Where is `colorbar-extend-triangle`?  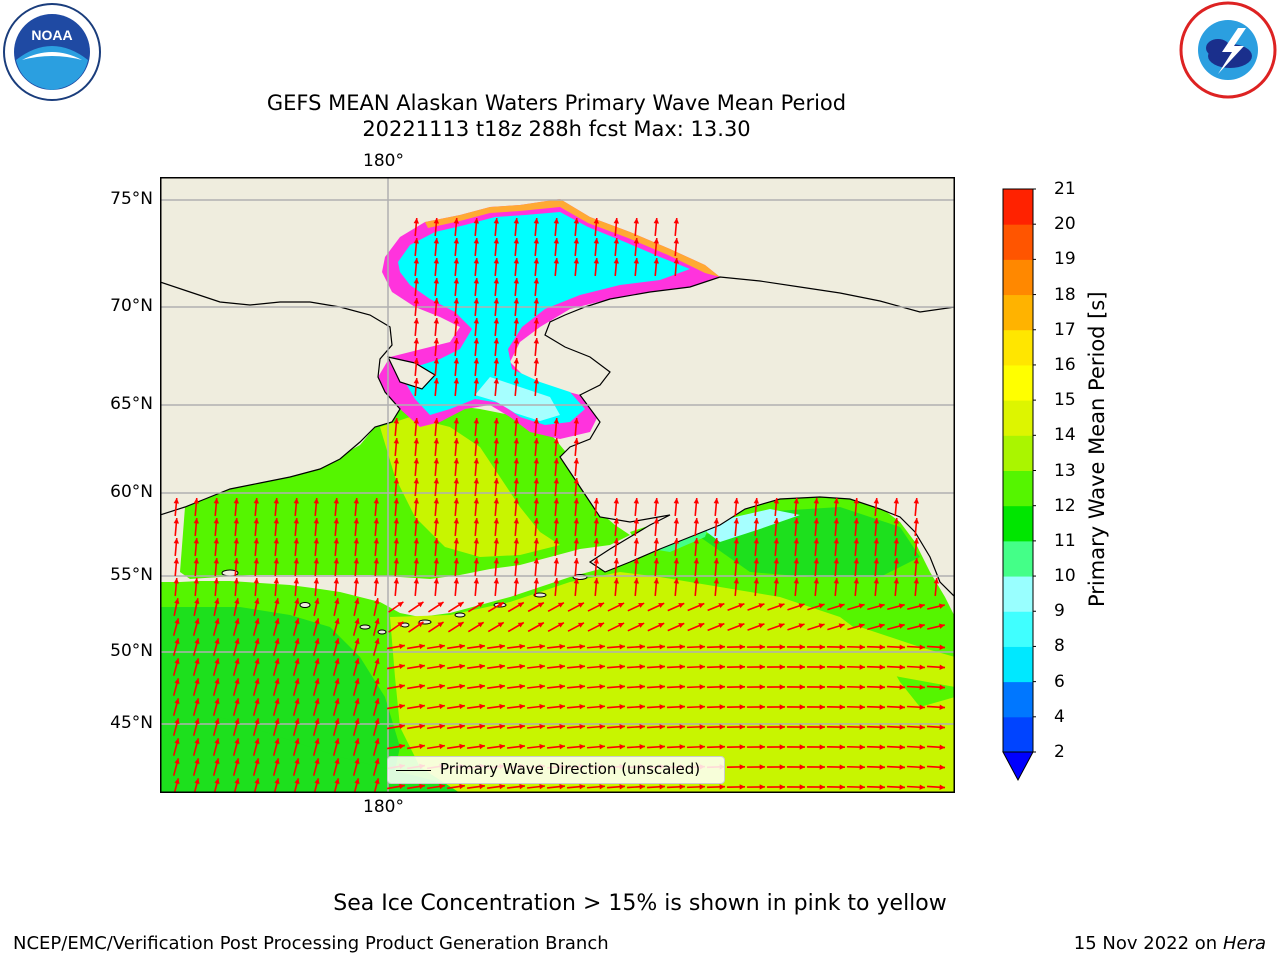
colorbar-extend-triangle is located at coordinates (1018, 766).